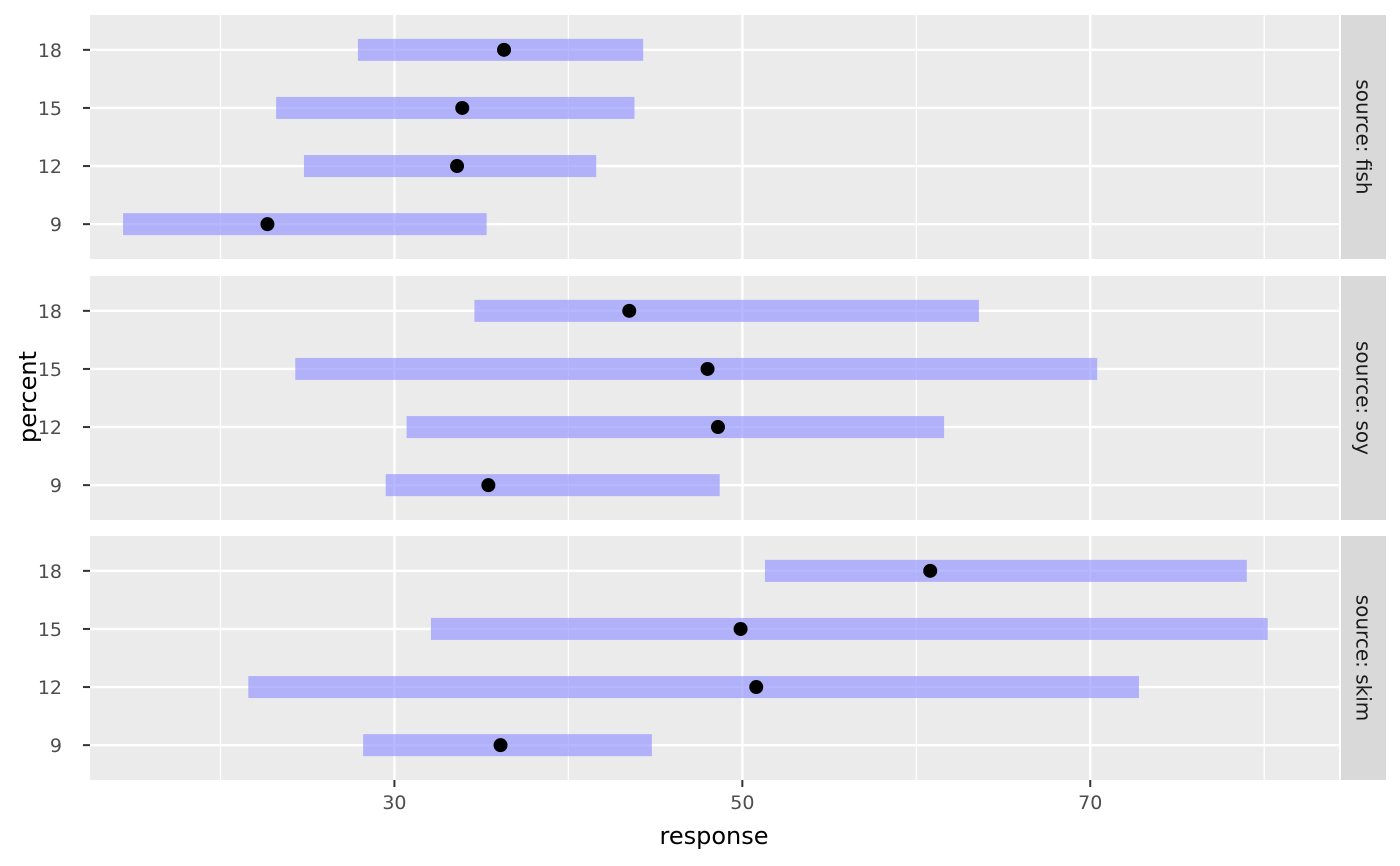 The image size is (1400, 866). What do you see at coordinates (28, 397) in the screenshot?
I see `y-axis-title: percent` at bounding box center [28, 397].